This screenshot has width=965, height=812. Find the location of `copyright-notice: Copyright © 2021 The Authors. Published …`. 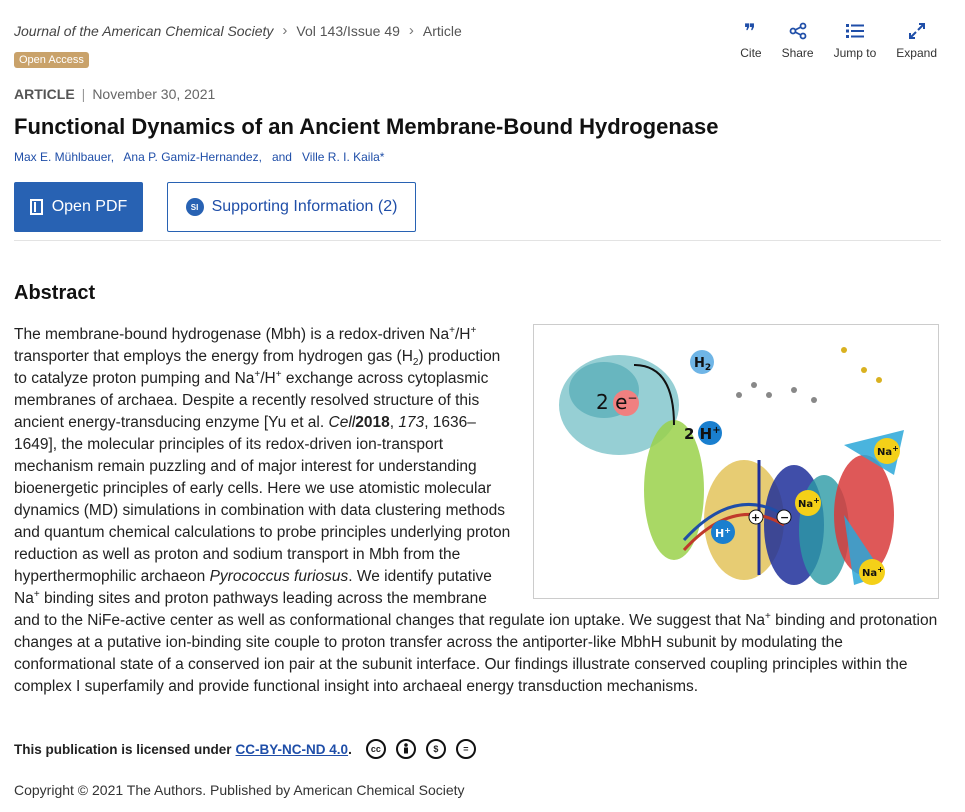

copyright-notice: Copyright © 2021 The Authors. Published … is located at coordinates (239, 790).